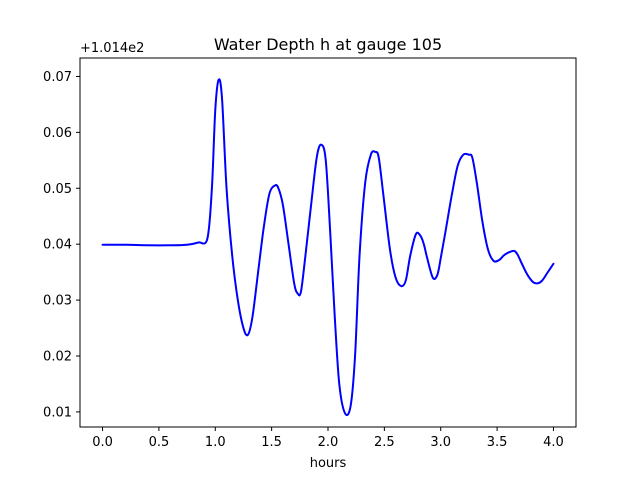 Image resolution: width=640 pixels, height=480 pixels. I want to click on y-tick-label: 0.01, so click(57, 412).